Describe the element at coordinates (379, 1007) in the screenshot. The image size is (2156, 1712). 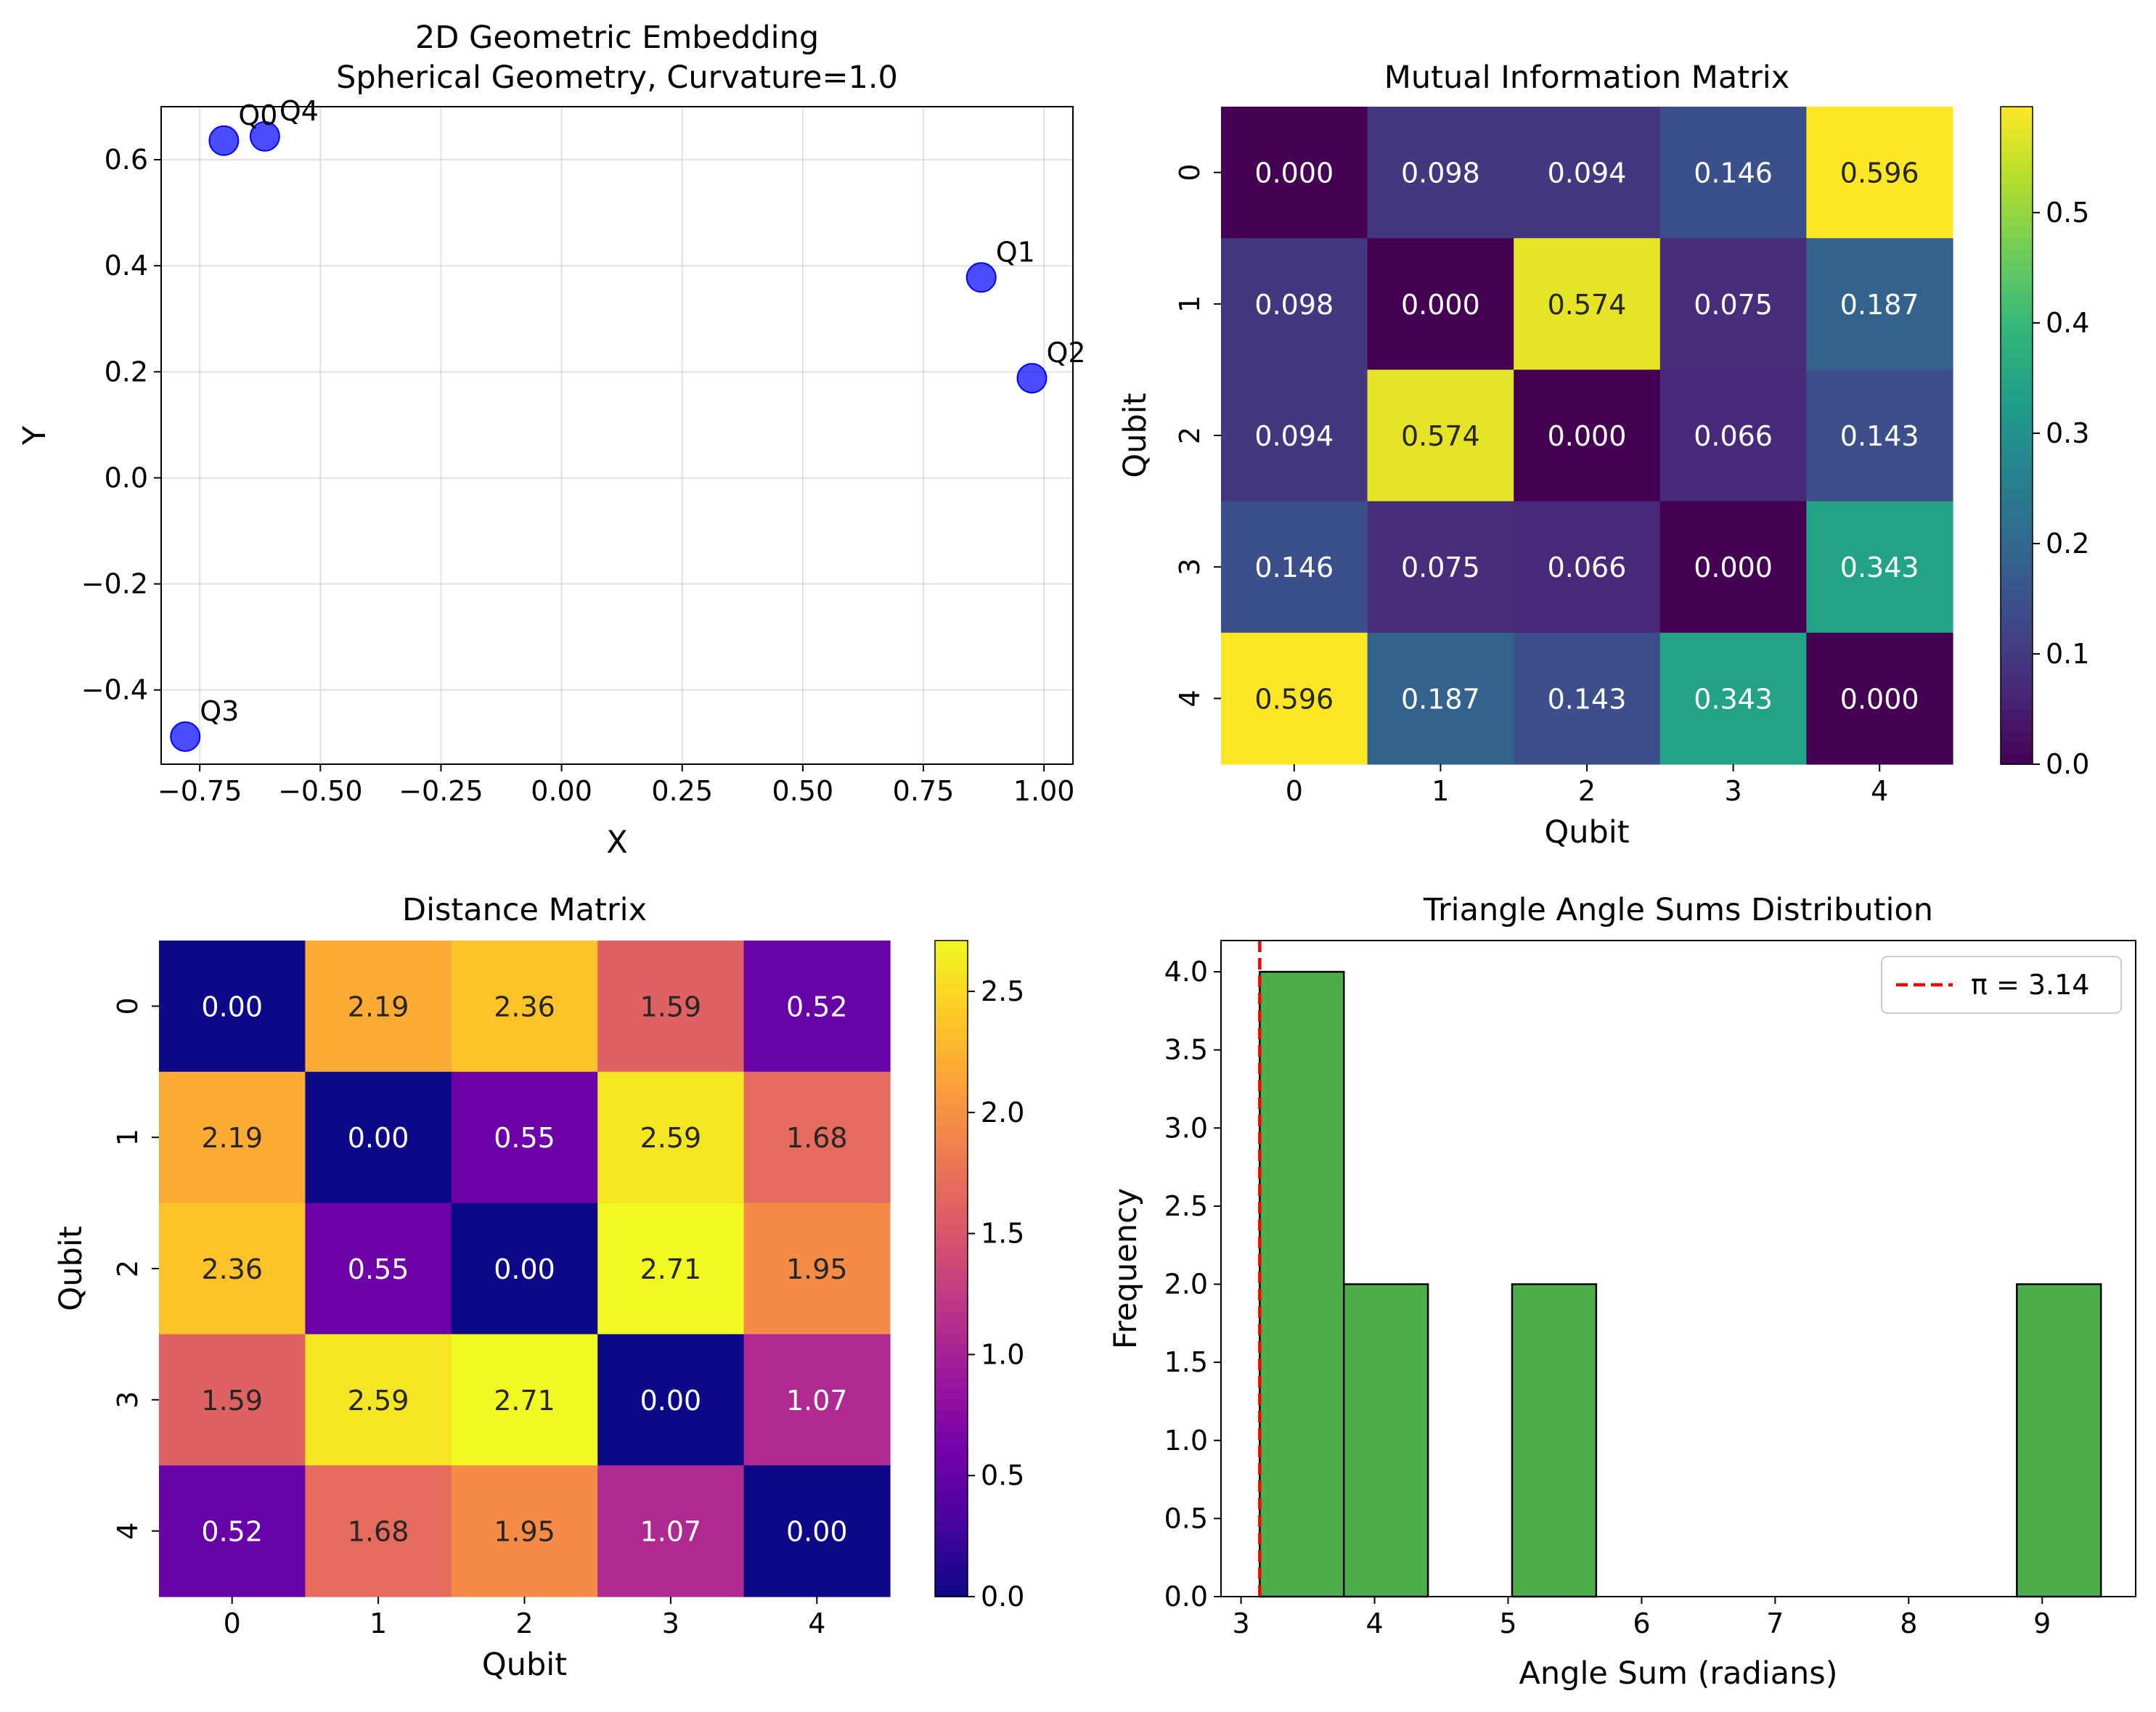
I see `cell-value-label: 2.19` at that location.